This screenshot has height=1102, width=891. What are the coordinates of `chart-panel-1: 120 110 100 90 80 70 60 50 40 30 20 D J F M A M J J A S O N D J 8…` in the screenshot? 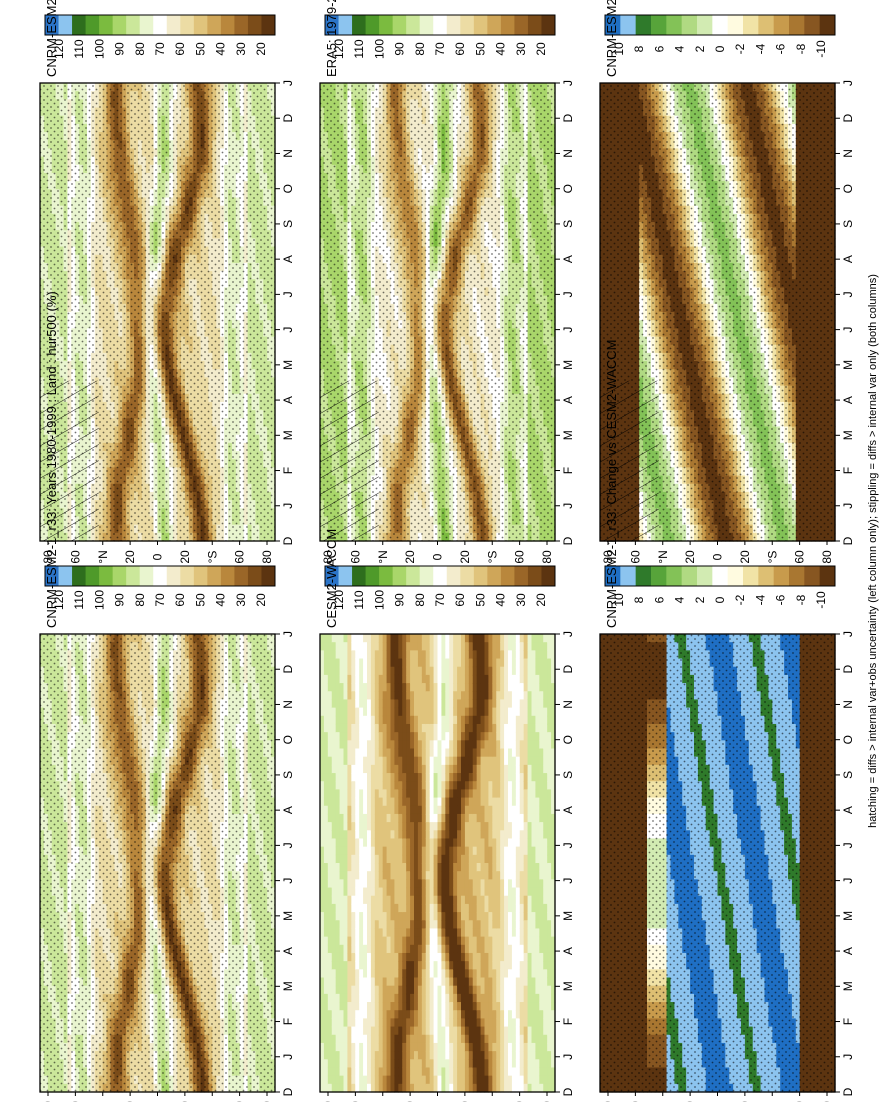 It's located at (167, 282).